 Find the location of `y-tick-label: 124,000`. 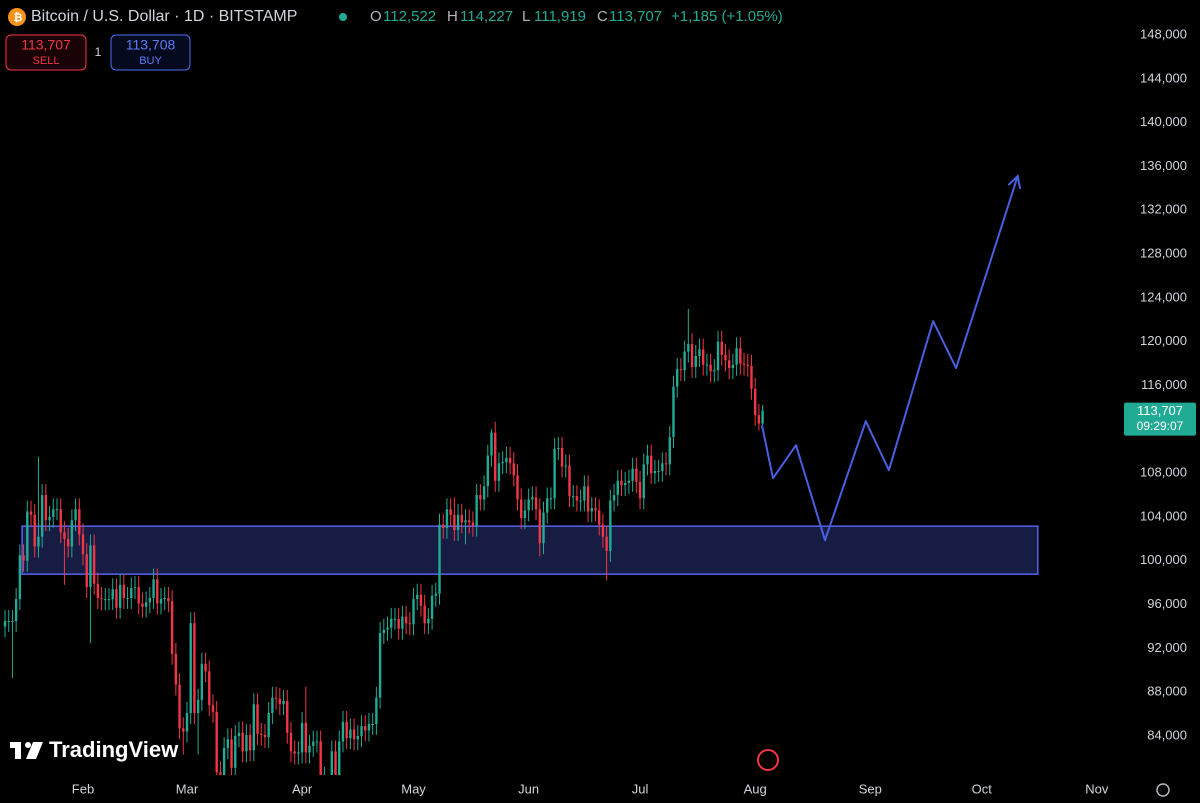

y-tick-label: 124,000 is located at coordinates (1163, 296).